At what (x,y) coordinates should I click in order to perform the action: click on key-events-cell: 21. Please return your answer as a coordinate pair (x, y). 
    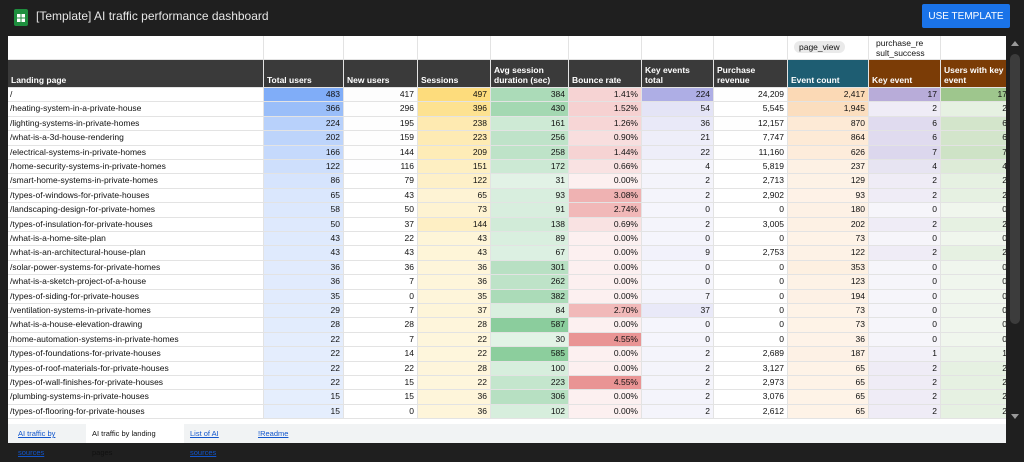
    Looking at the image, I should click on (678, 138).